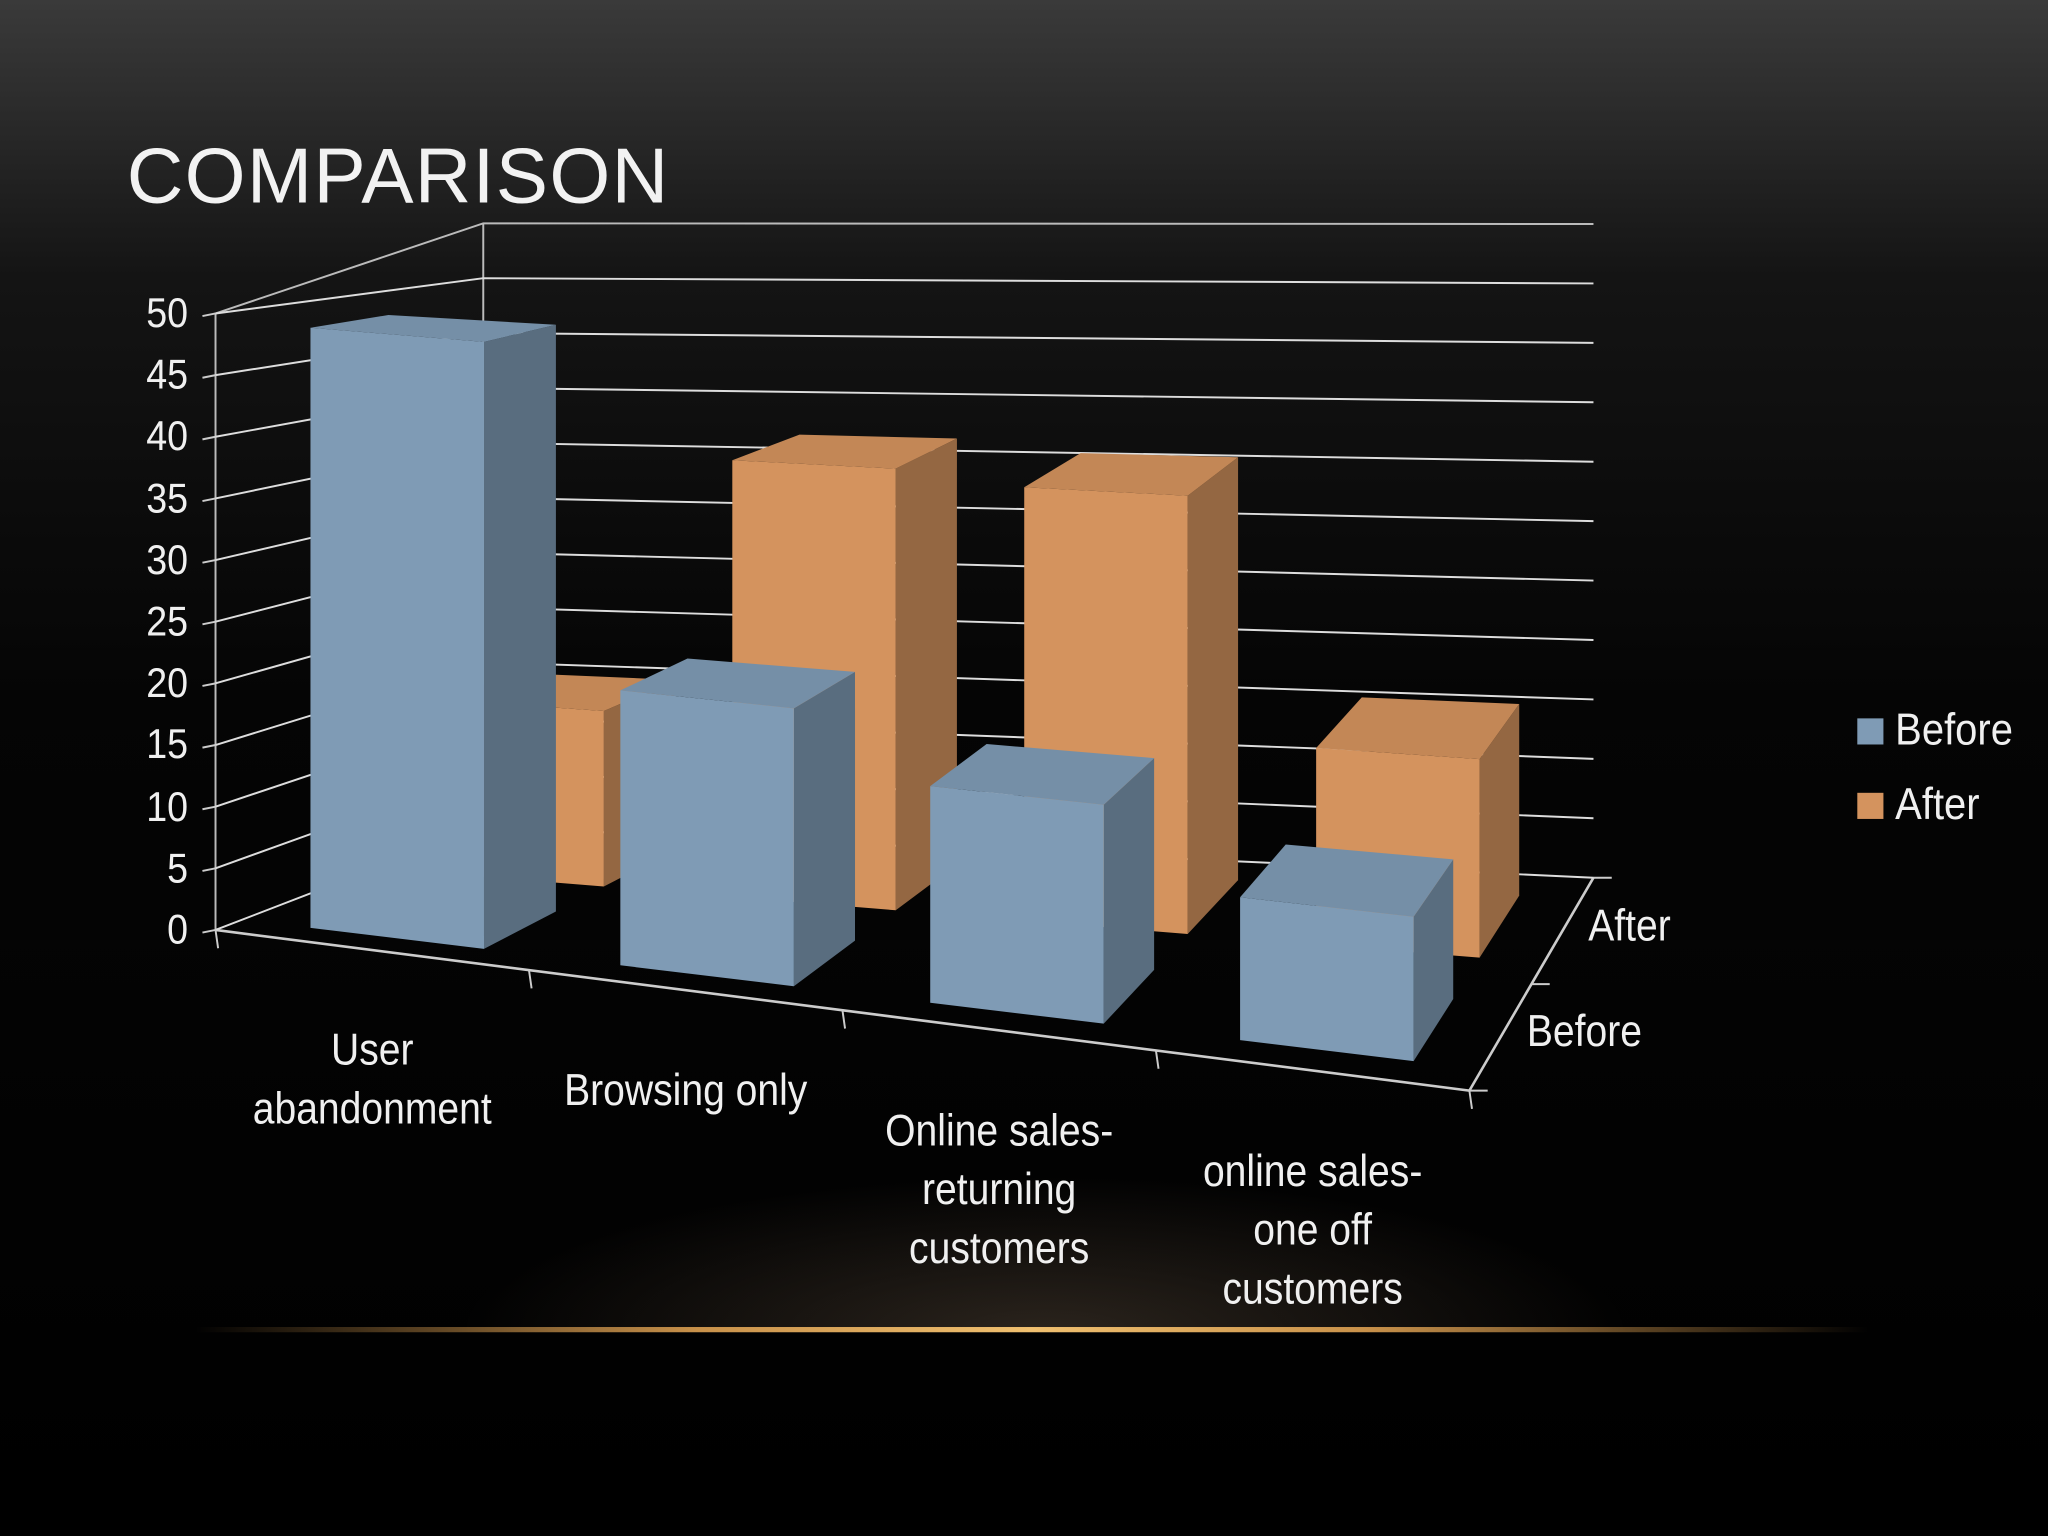 This screenshot has height=1536, width=2048. Describe the element at coordinates (178, 868) in the screenshot. I see `y-tick-label: 5` at that location.